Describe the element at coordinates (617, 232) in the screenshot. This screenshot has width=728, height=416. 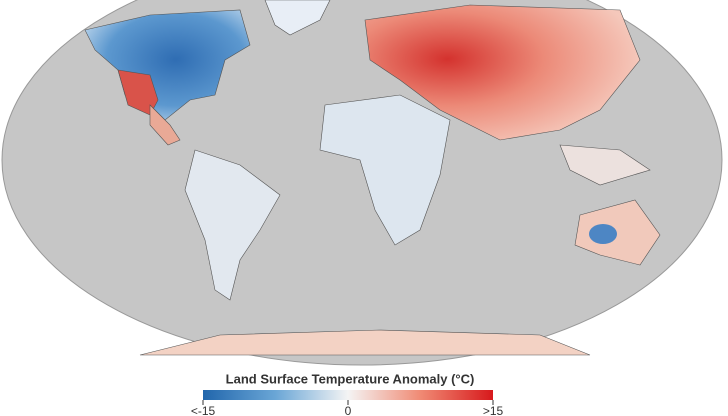
I see `australia` at that location.